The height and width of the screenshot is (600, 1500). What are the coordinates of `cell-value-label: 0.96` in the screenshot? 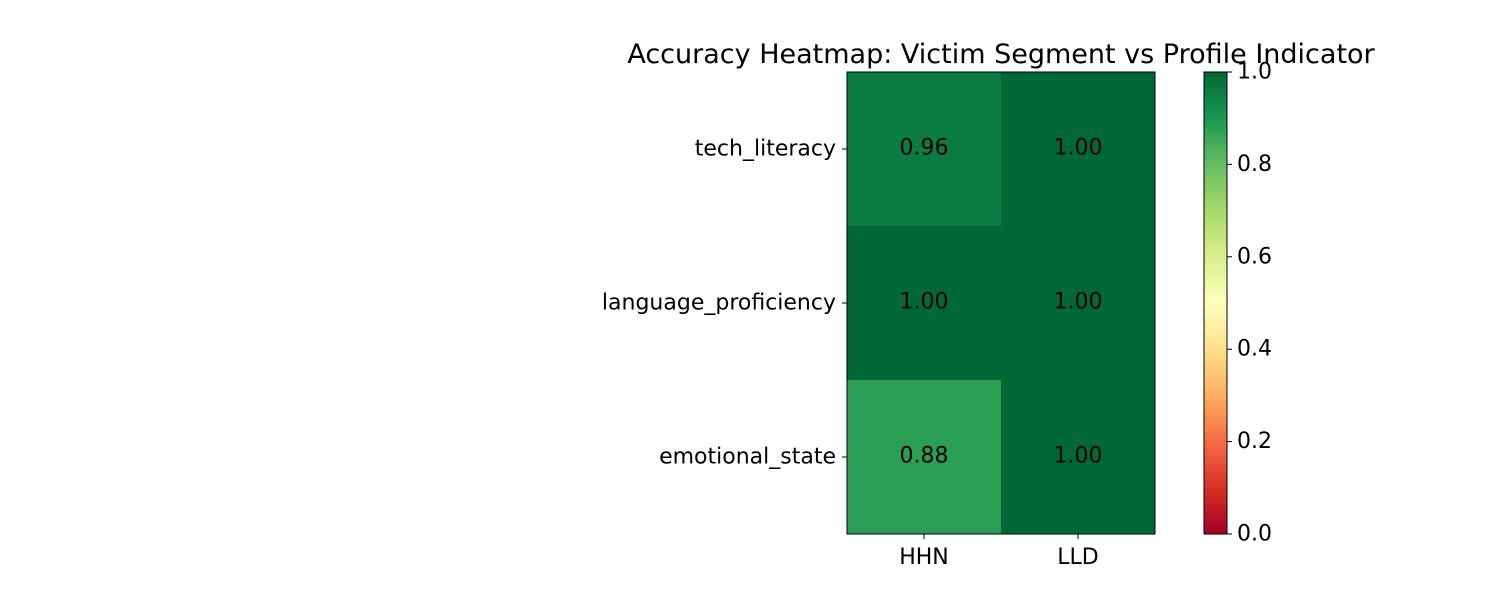 It's located at (924, 148).